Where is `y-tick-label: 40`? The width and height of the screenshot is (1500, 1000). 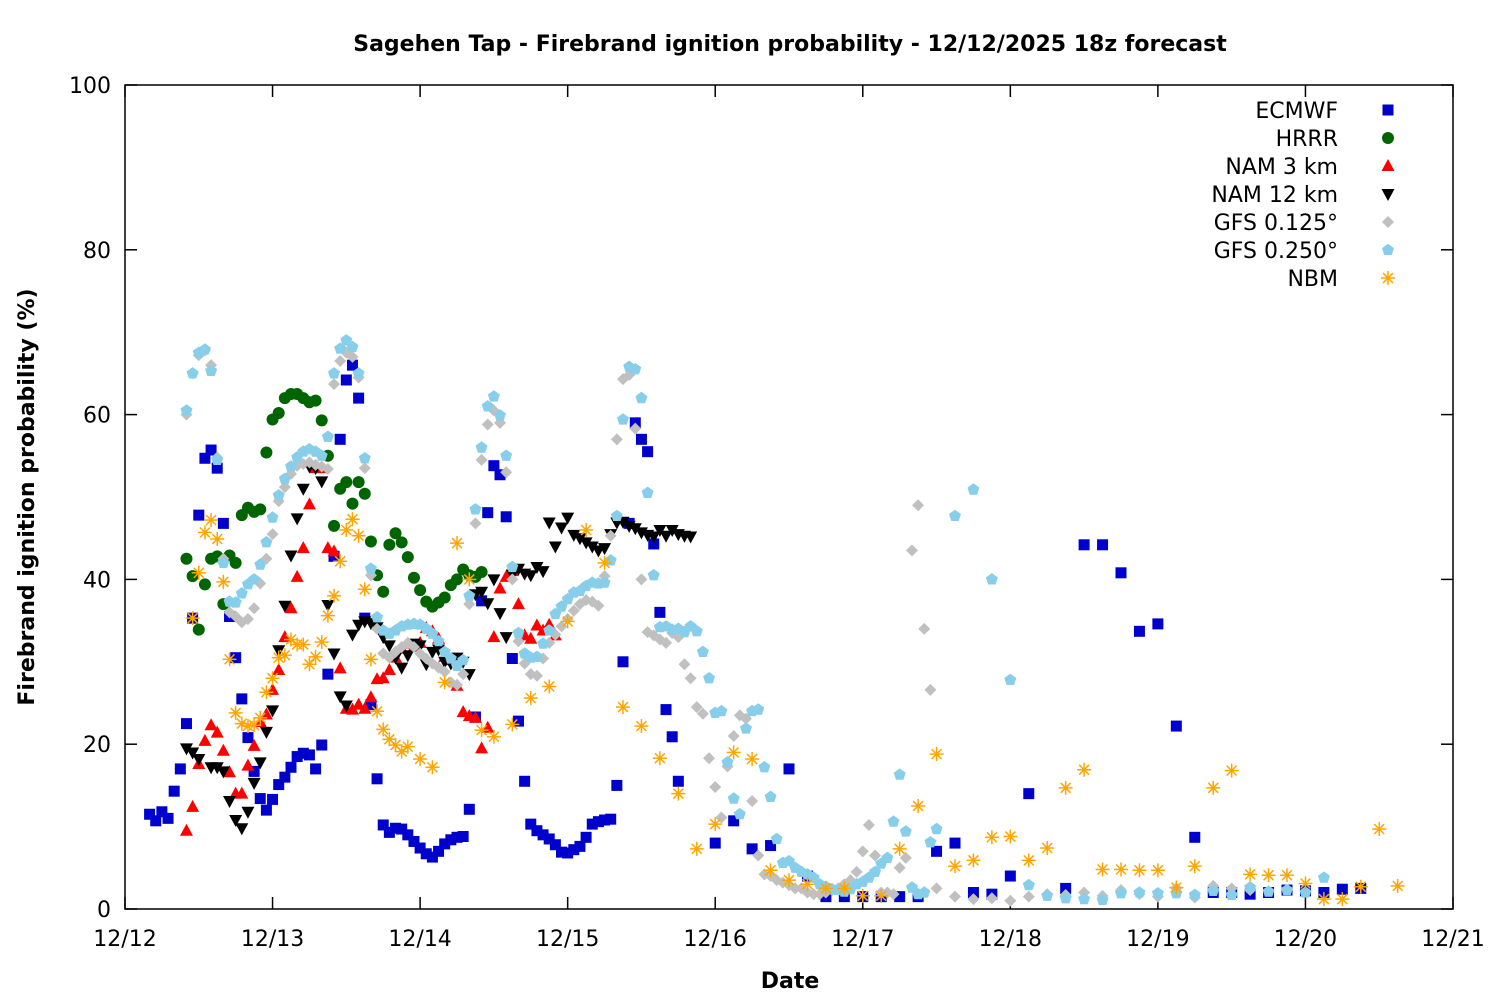 y-tick-label: 40 is located at coordinates (97, 580).